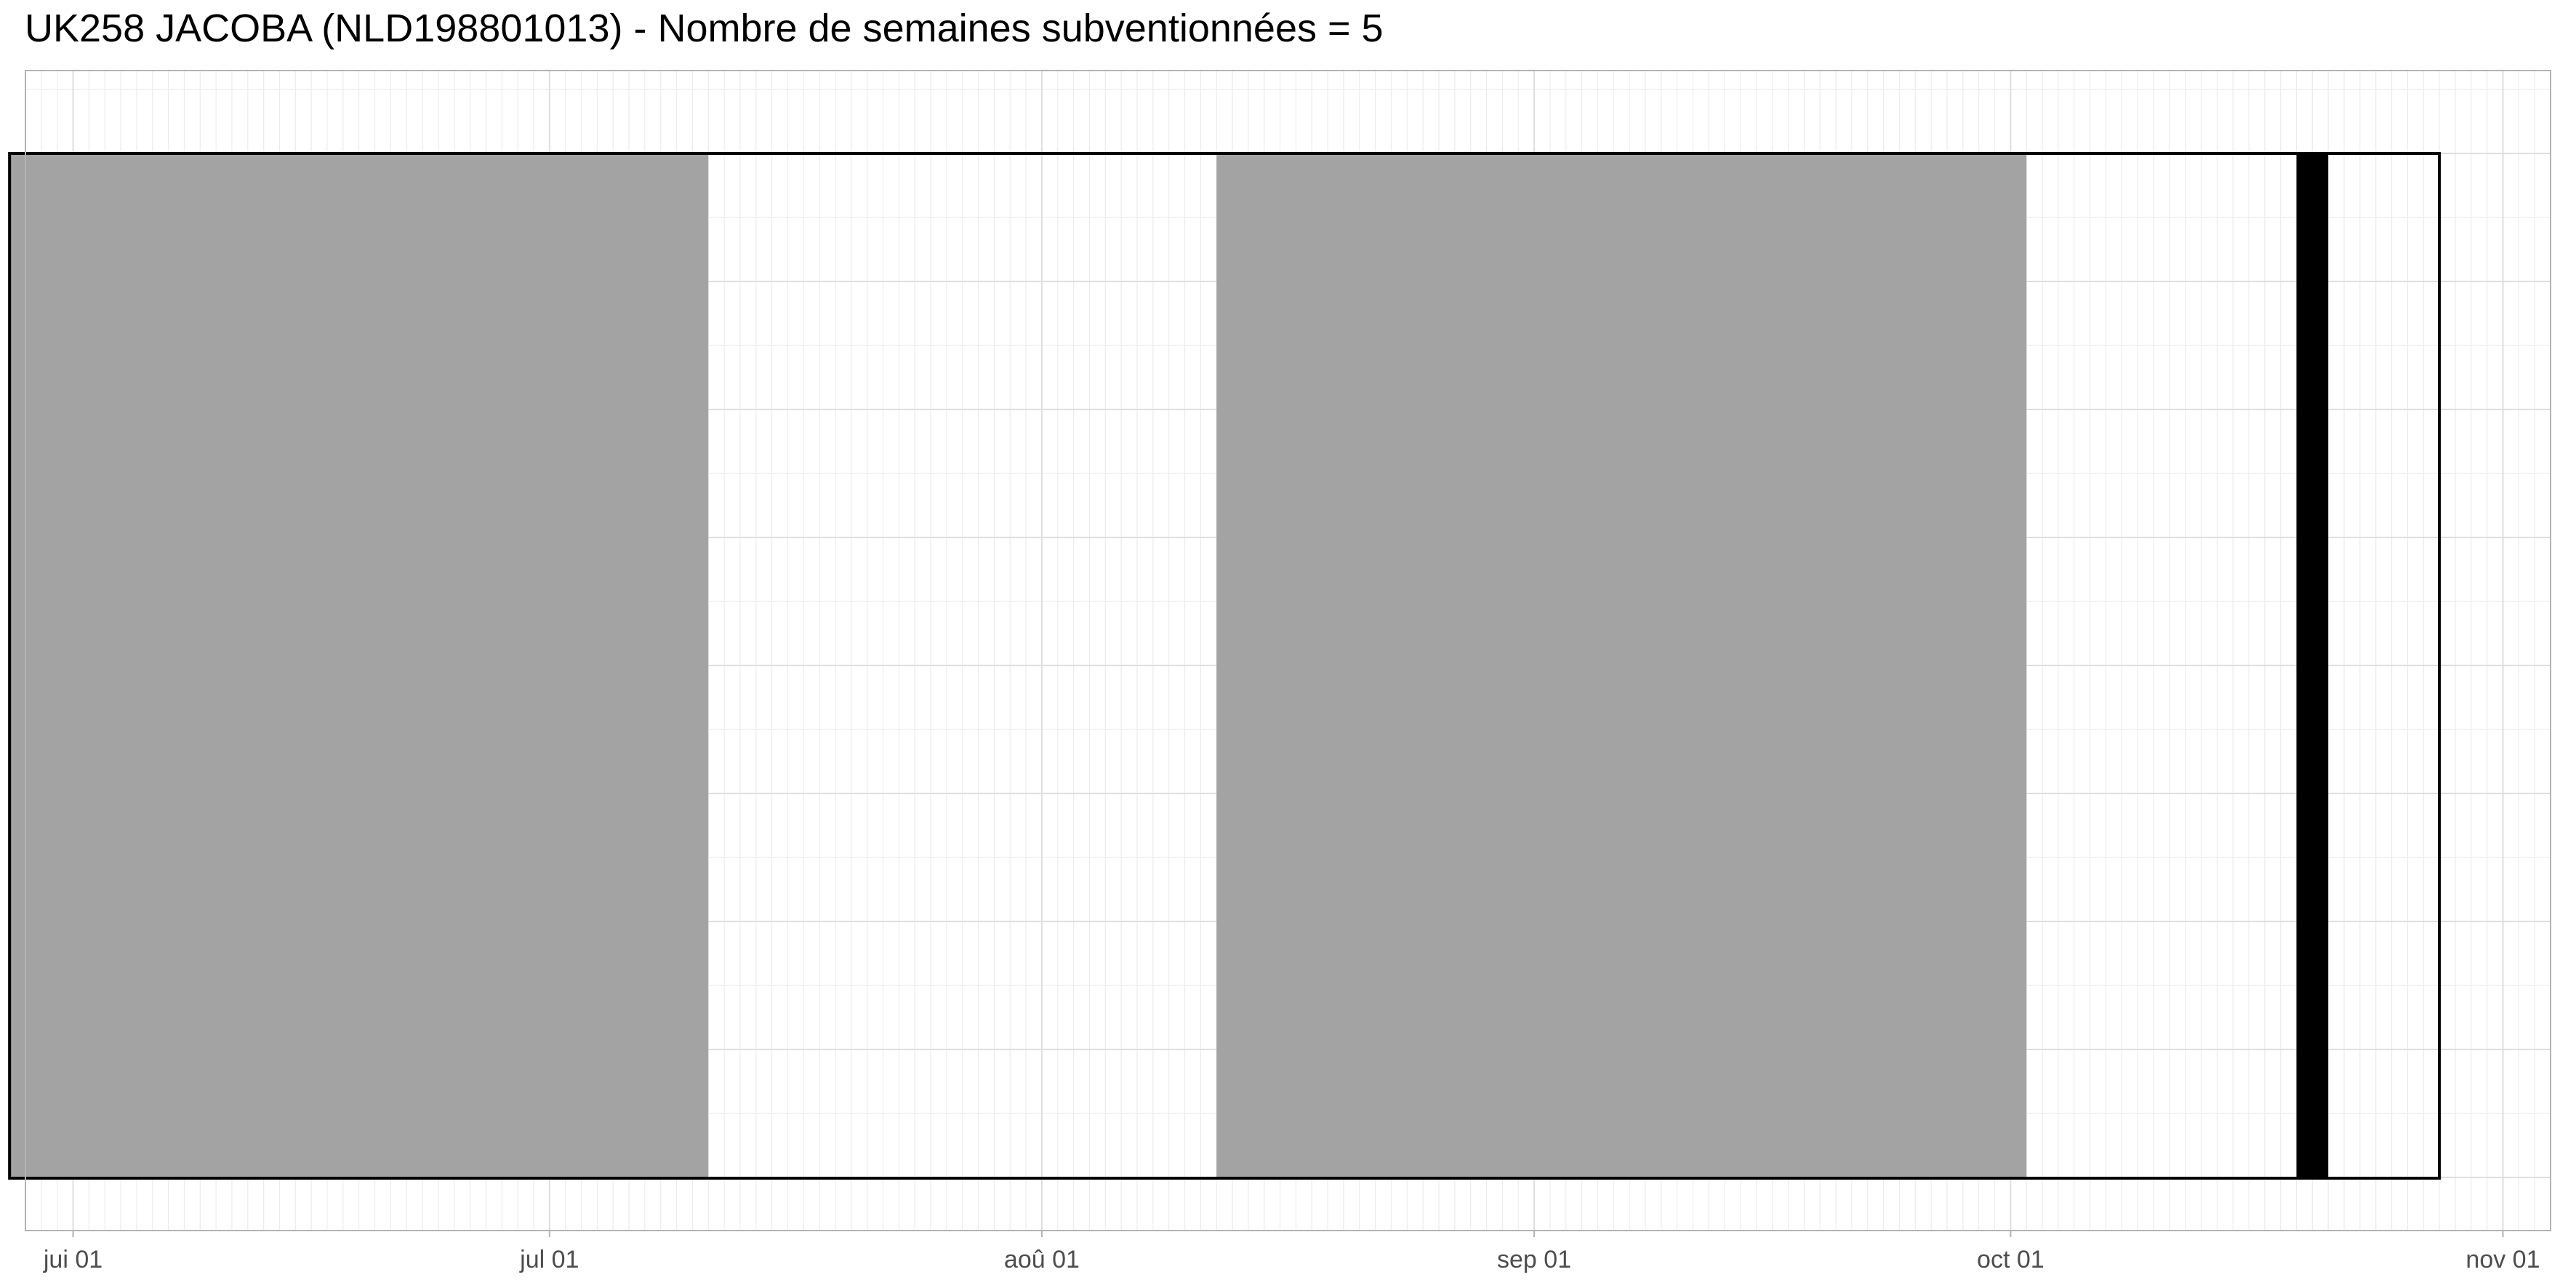 This screenshot has width=2576, height=1288. Describe the element at coordinates (1534, 1259) in the screenshot. I see `x-tick-label: sep 01` at that location.